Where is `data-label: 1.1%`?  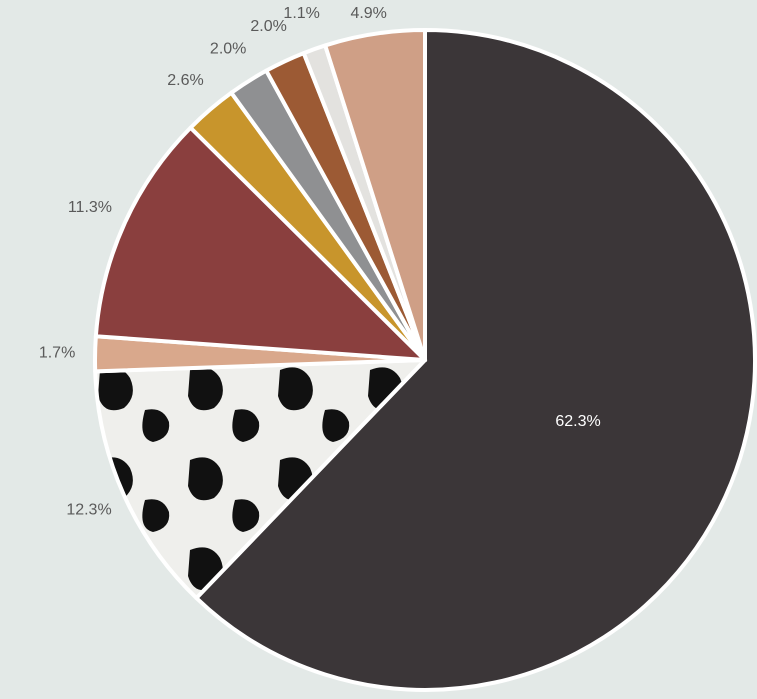 data-label: 1.1% is located at coordinates (301, 13).